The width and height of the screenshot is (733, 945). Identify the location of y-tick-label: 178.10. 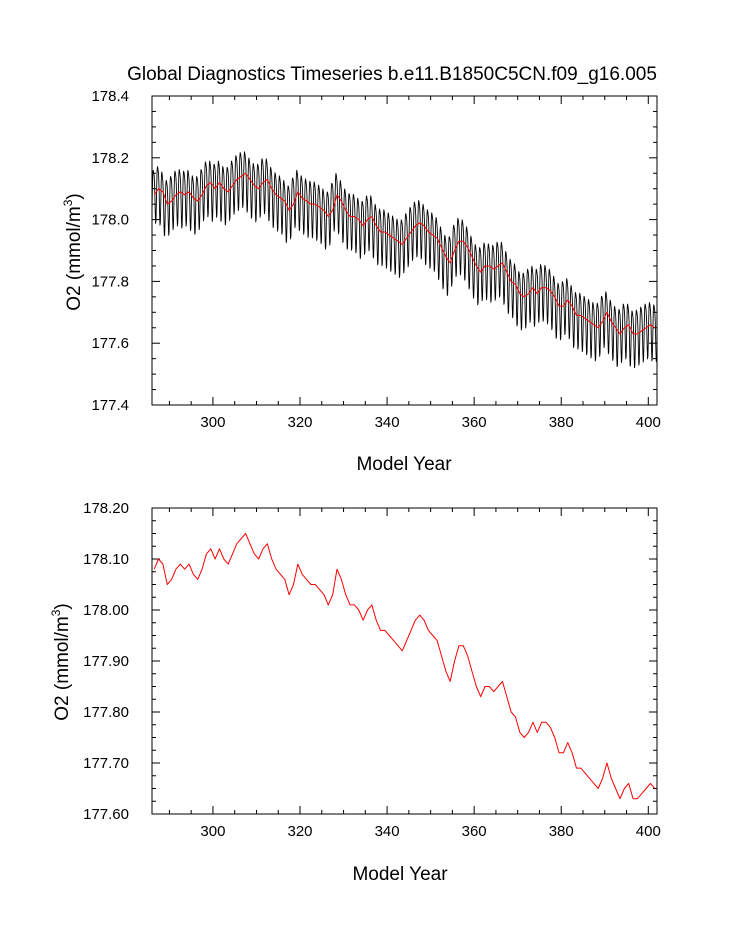
(106, 559).